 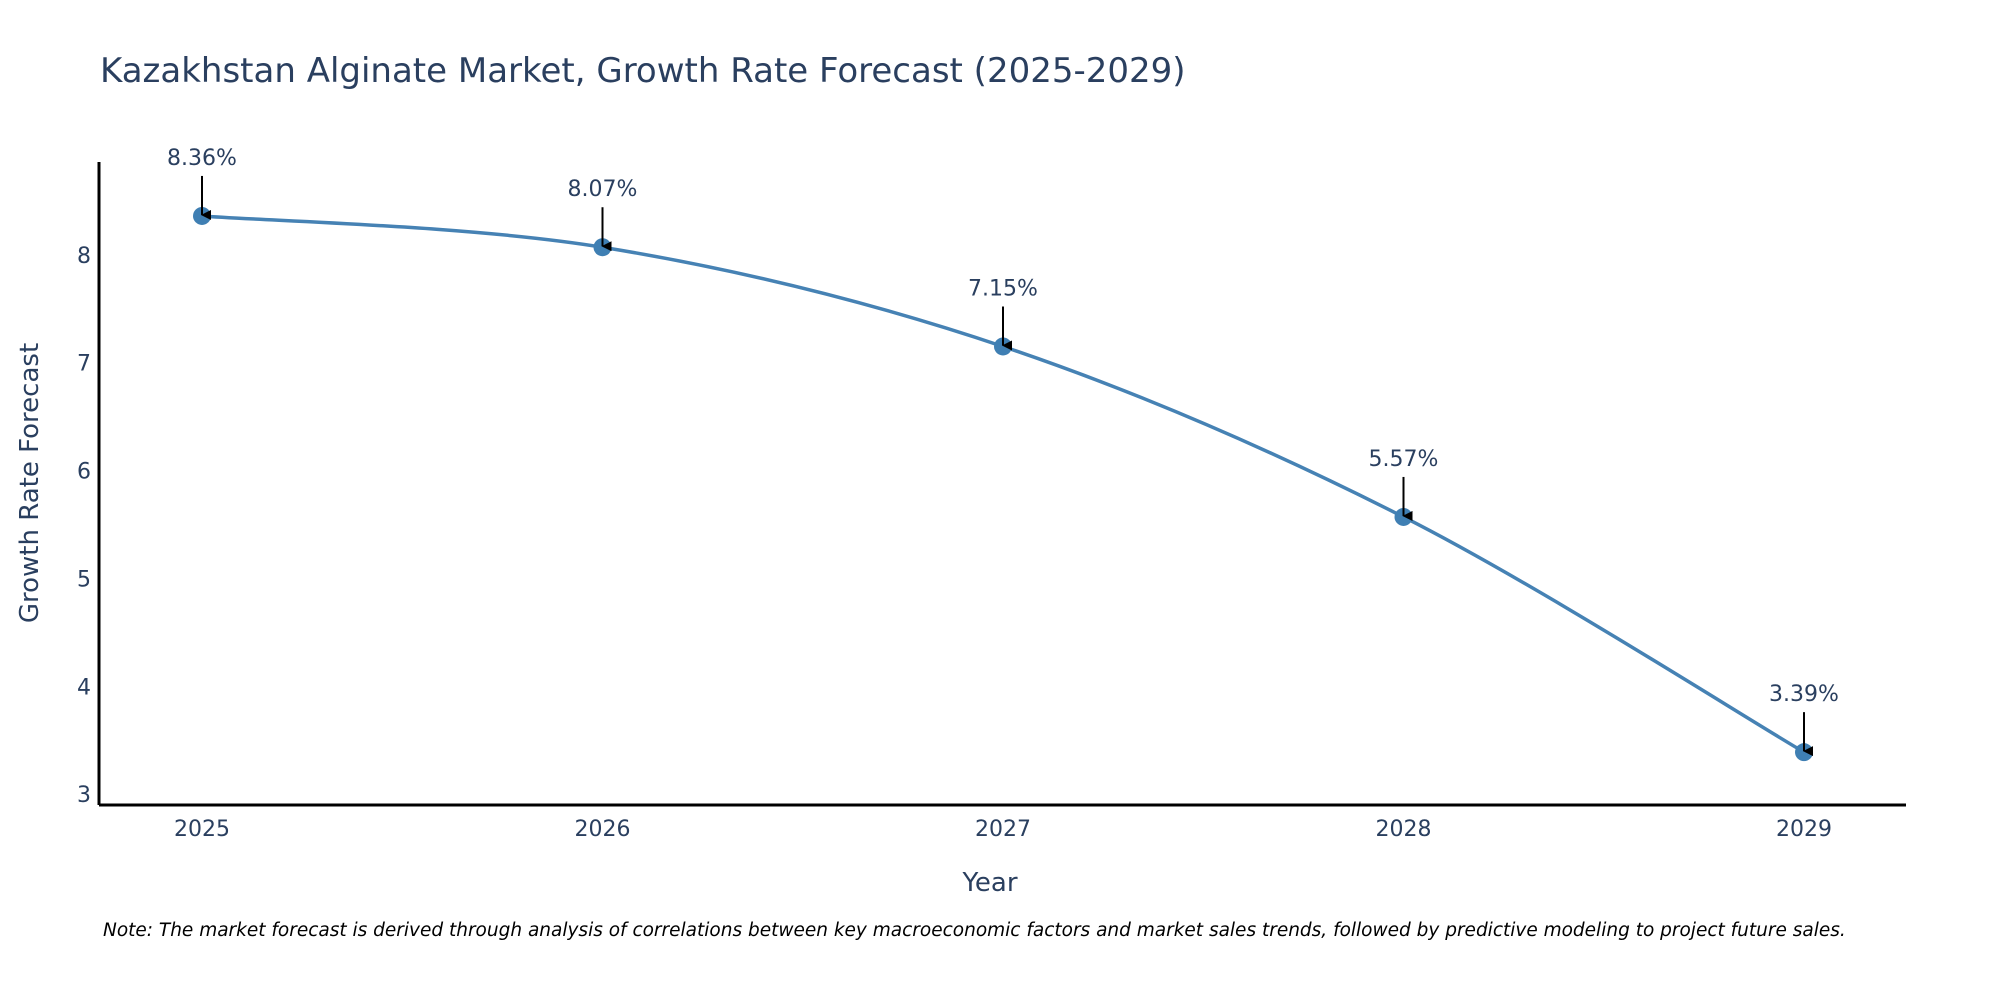 I want to click on y-tick-label: 3, so click(x=84, y=795).